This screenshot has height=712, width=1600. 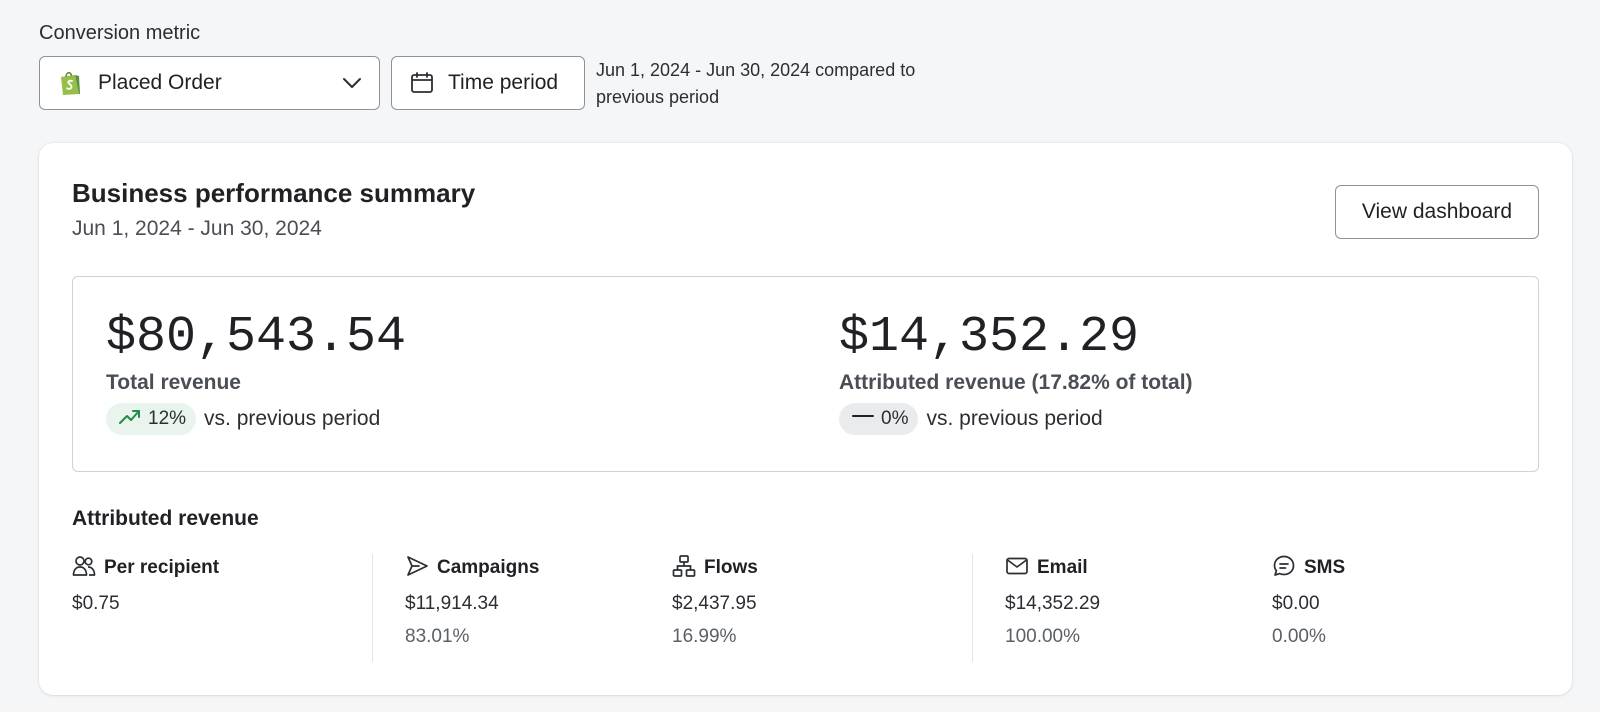 I want to click on flow-tree-icon, so click(x=688, y=568).